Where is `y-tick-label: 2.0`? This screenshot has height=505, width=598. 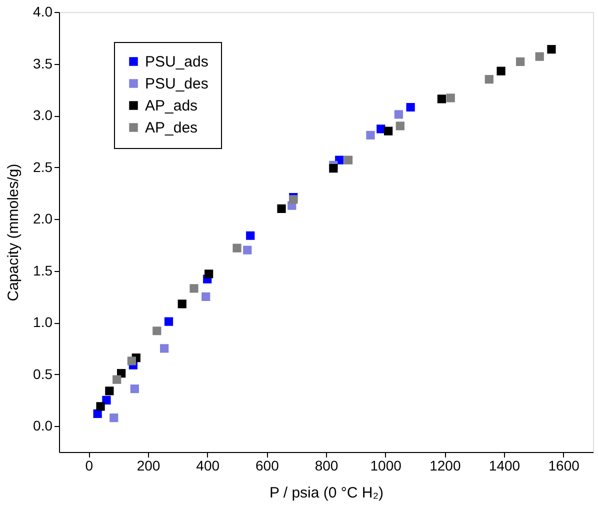 y-tick-label: 2.0 is located at coordinates (43, 218).